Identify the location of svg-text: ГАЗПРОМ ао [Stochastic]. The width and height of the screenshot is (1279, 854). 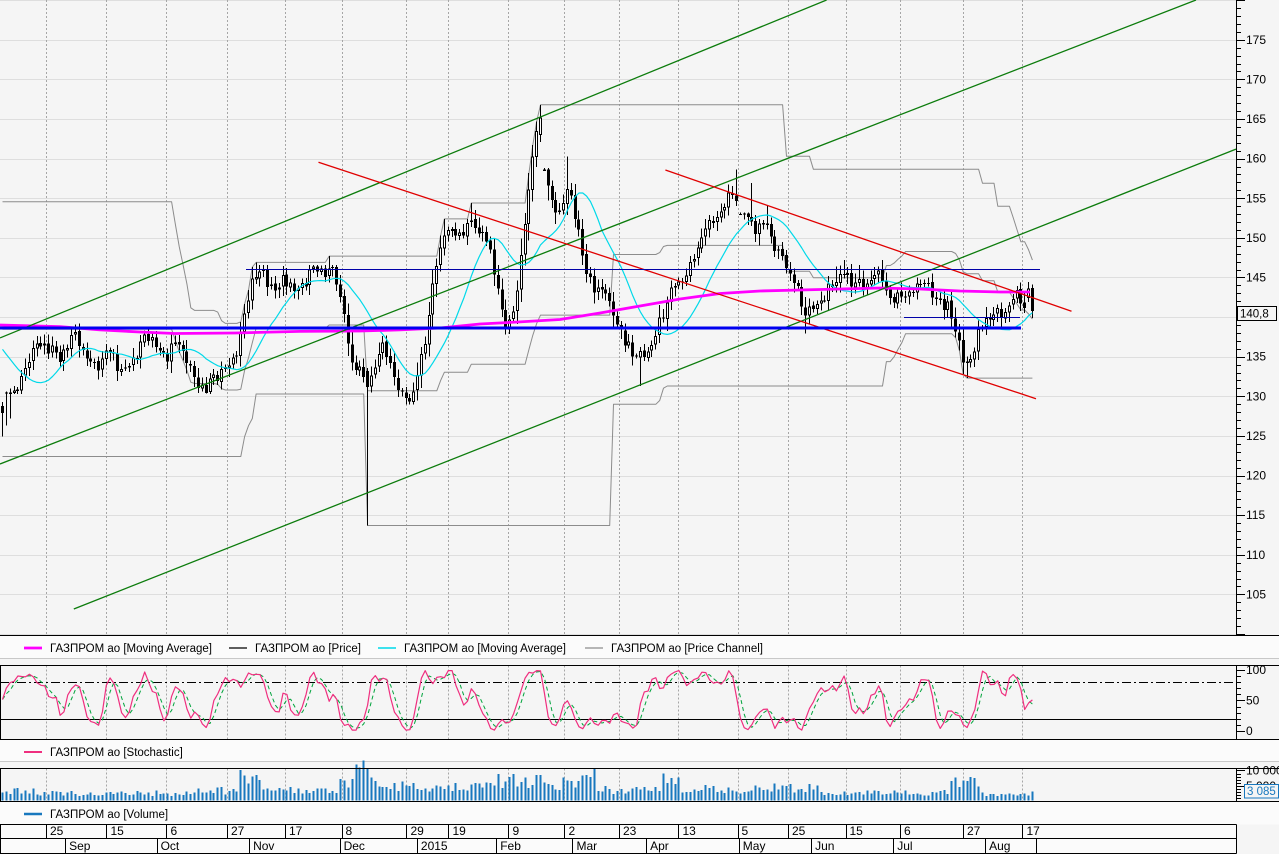
(116, 753).